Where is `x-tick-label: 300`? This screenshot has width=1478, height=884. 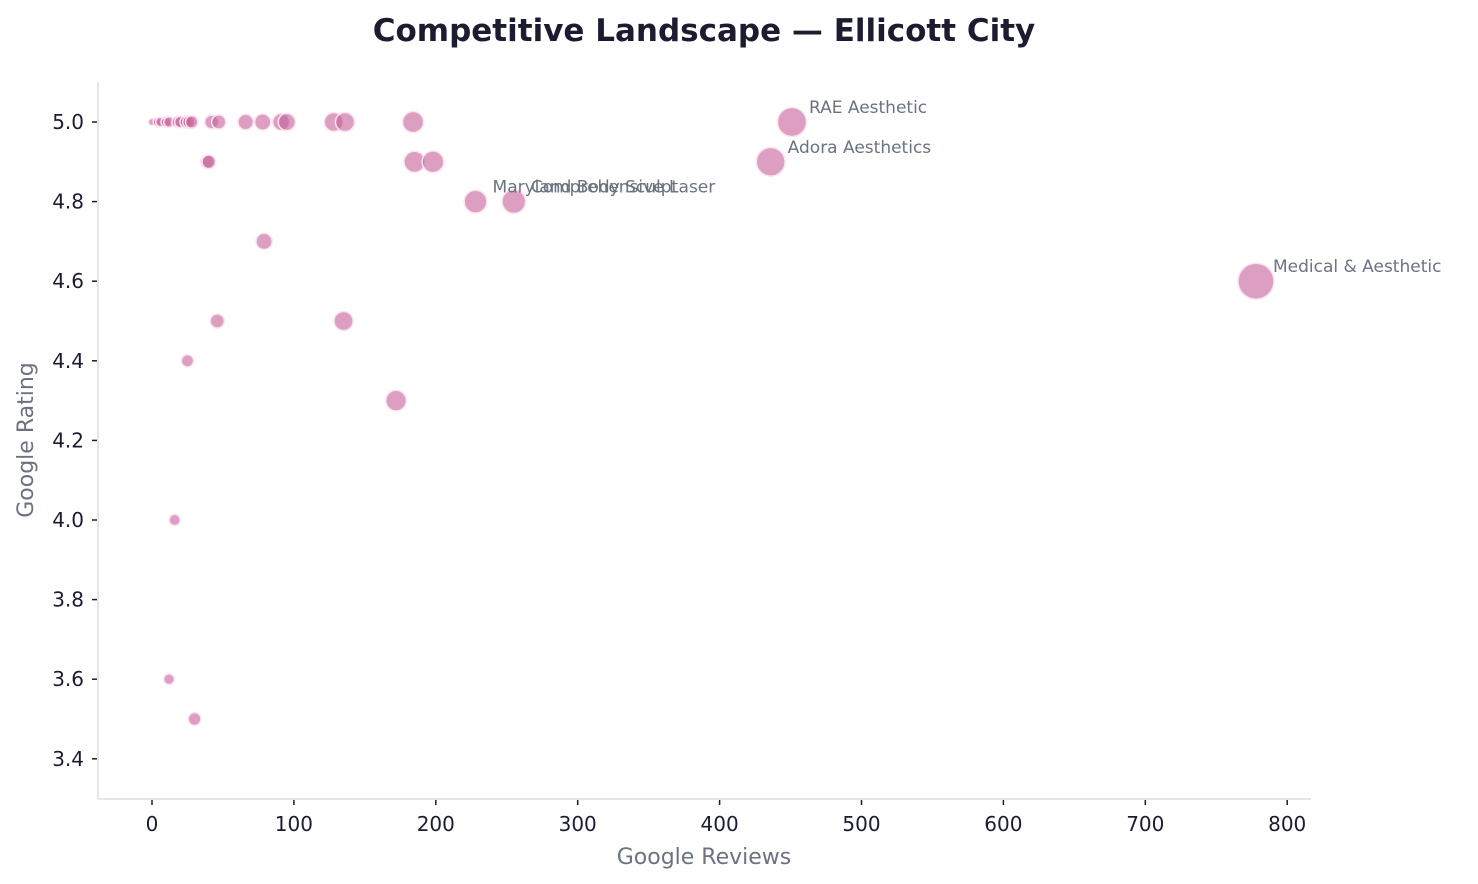
x-tick-label: 300 is located at coordinates (578, 824).